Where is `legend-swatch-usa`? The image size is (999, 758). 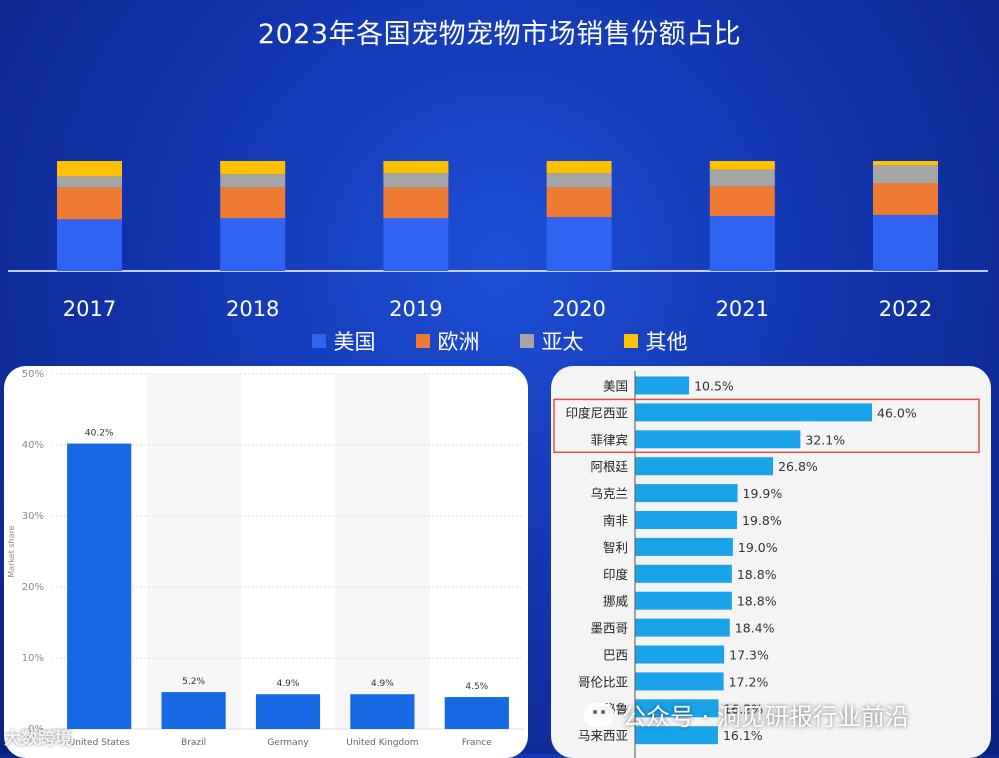 legend-swatch-usa is located at coordinates (318, 341).